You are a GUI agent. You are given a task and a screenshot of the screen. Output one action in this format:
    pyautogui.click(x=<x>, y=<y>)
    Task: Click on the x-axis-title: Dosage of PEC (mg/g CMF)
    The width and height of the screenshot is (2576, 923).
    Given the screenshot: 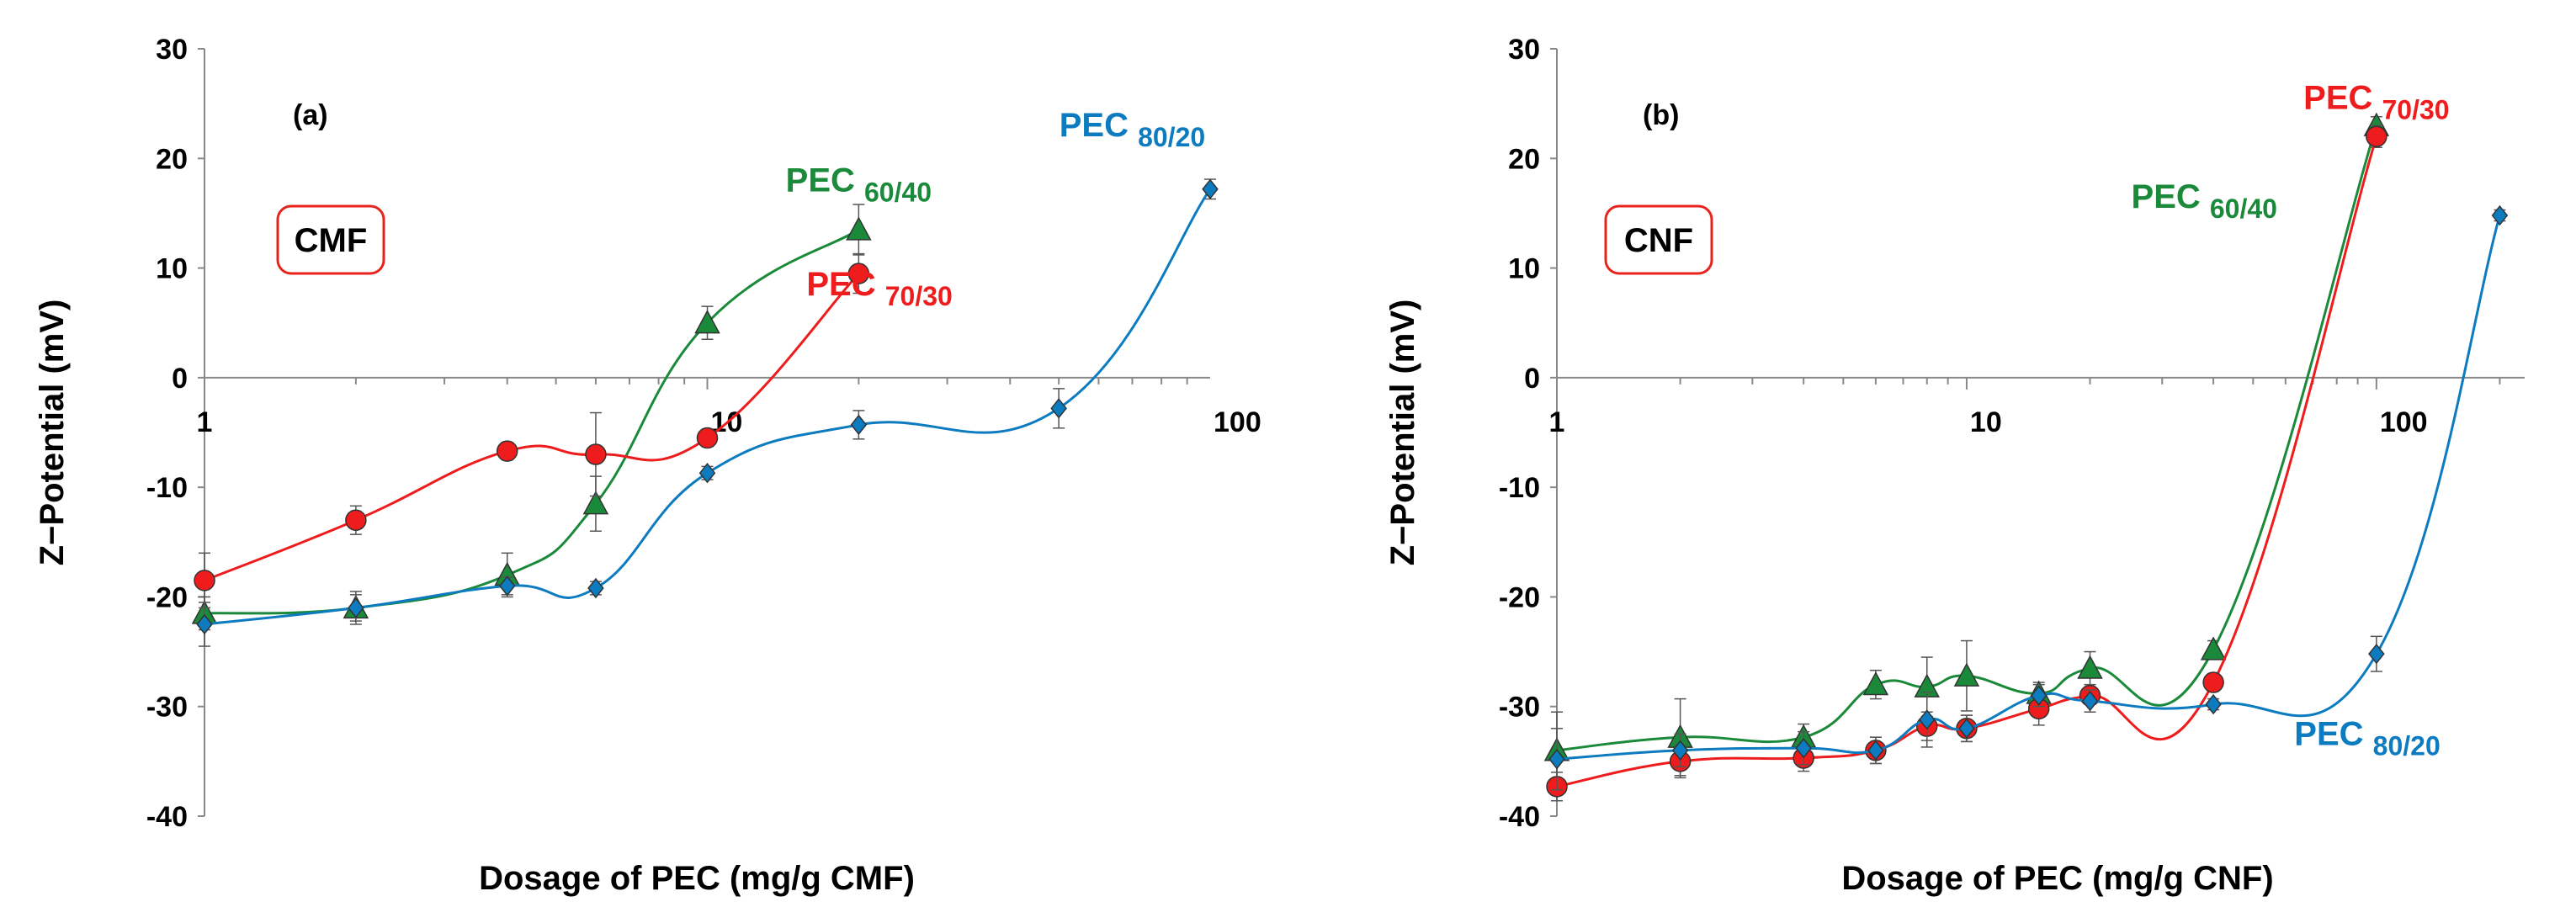 What is the action you would take?
    pyautogui.click(x=697, y=878)
    